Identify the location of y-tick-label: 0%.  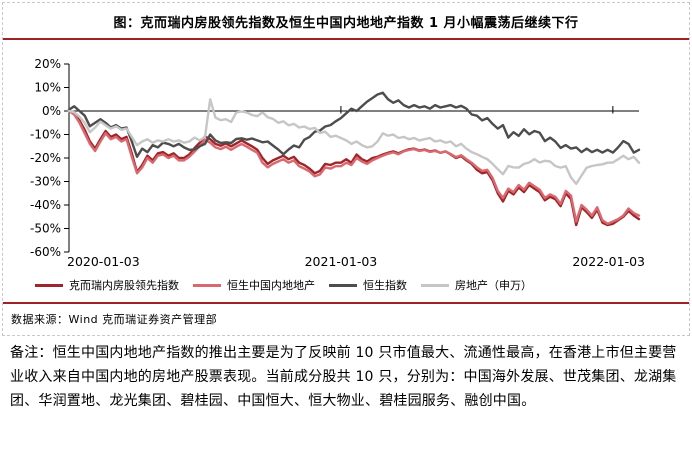
(51, 111).